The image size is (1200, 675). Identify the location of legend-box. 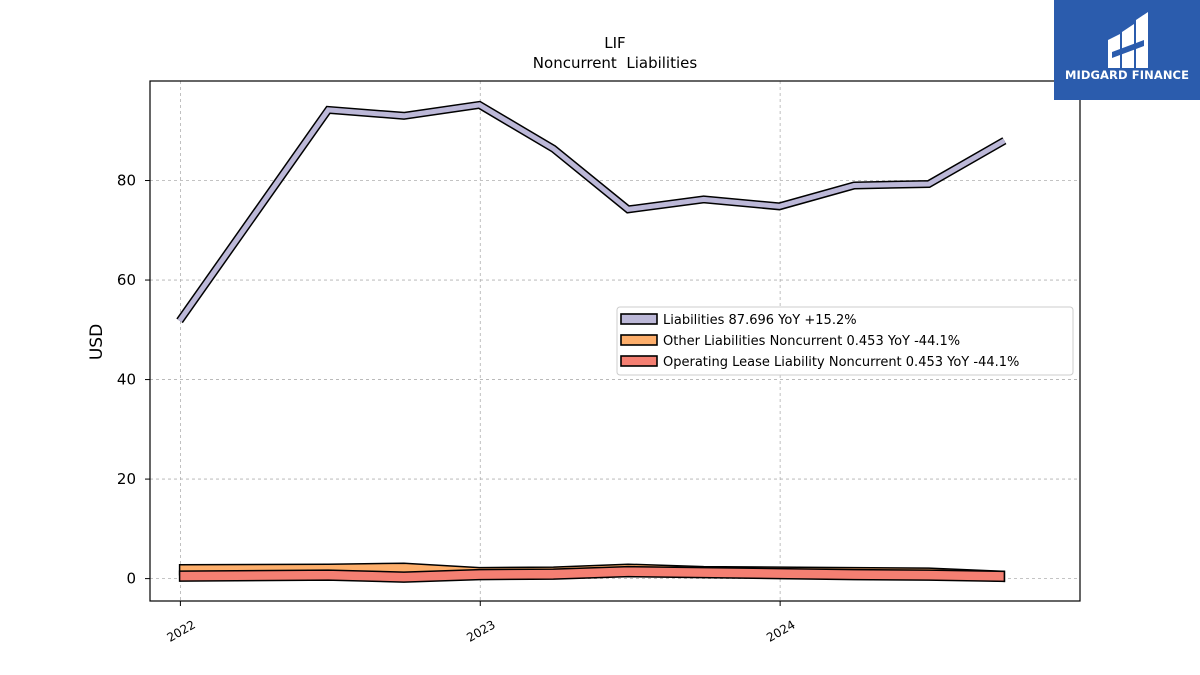
(845, 341).